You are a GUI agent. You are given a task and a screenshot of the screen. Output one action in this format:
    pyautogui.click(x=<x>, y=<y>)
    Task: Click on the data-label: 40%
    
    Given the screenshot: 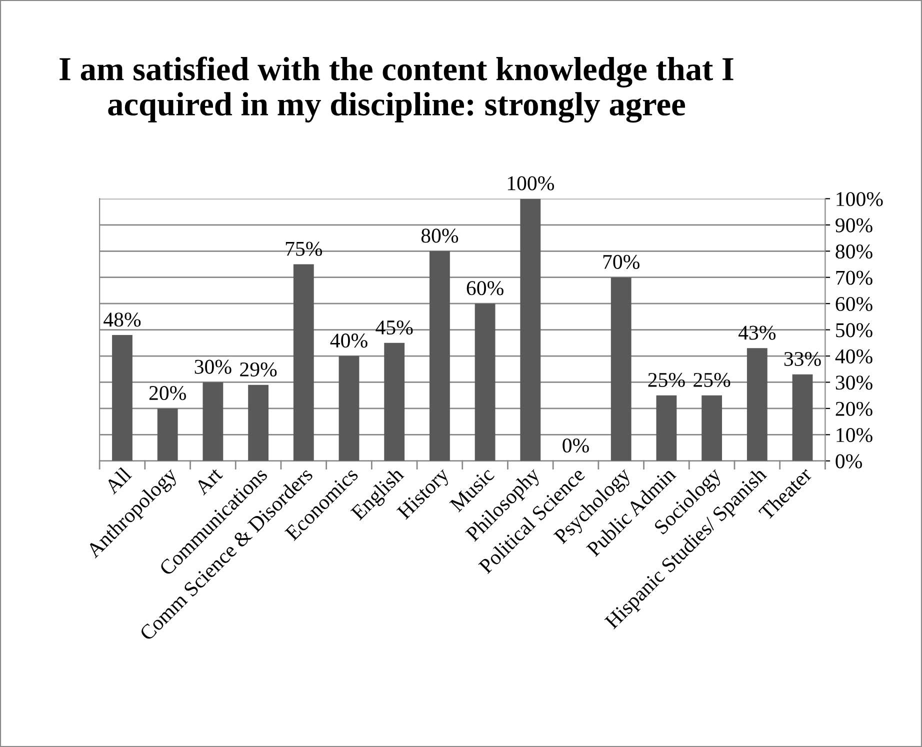 What is the action you would take?
    pyautogui.click(x=349, y=341)
    